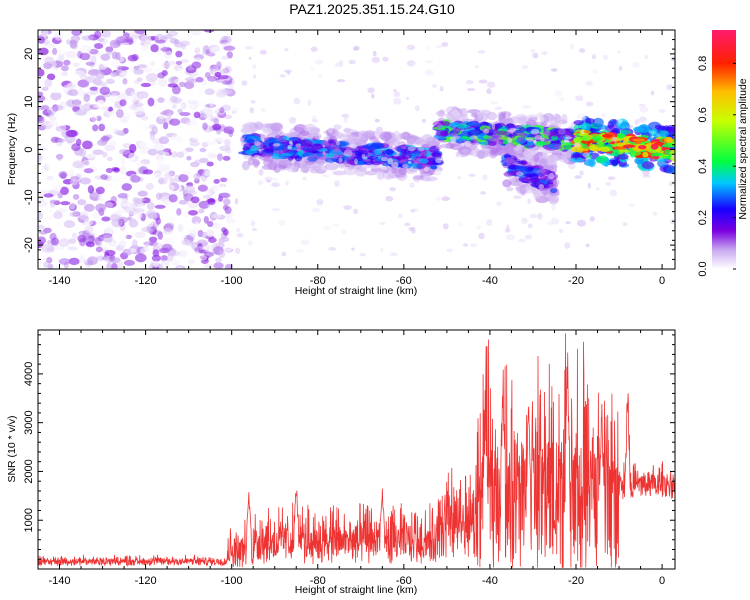  I want to click on x-tick-label: -20, so click(576, 281).